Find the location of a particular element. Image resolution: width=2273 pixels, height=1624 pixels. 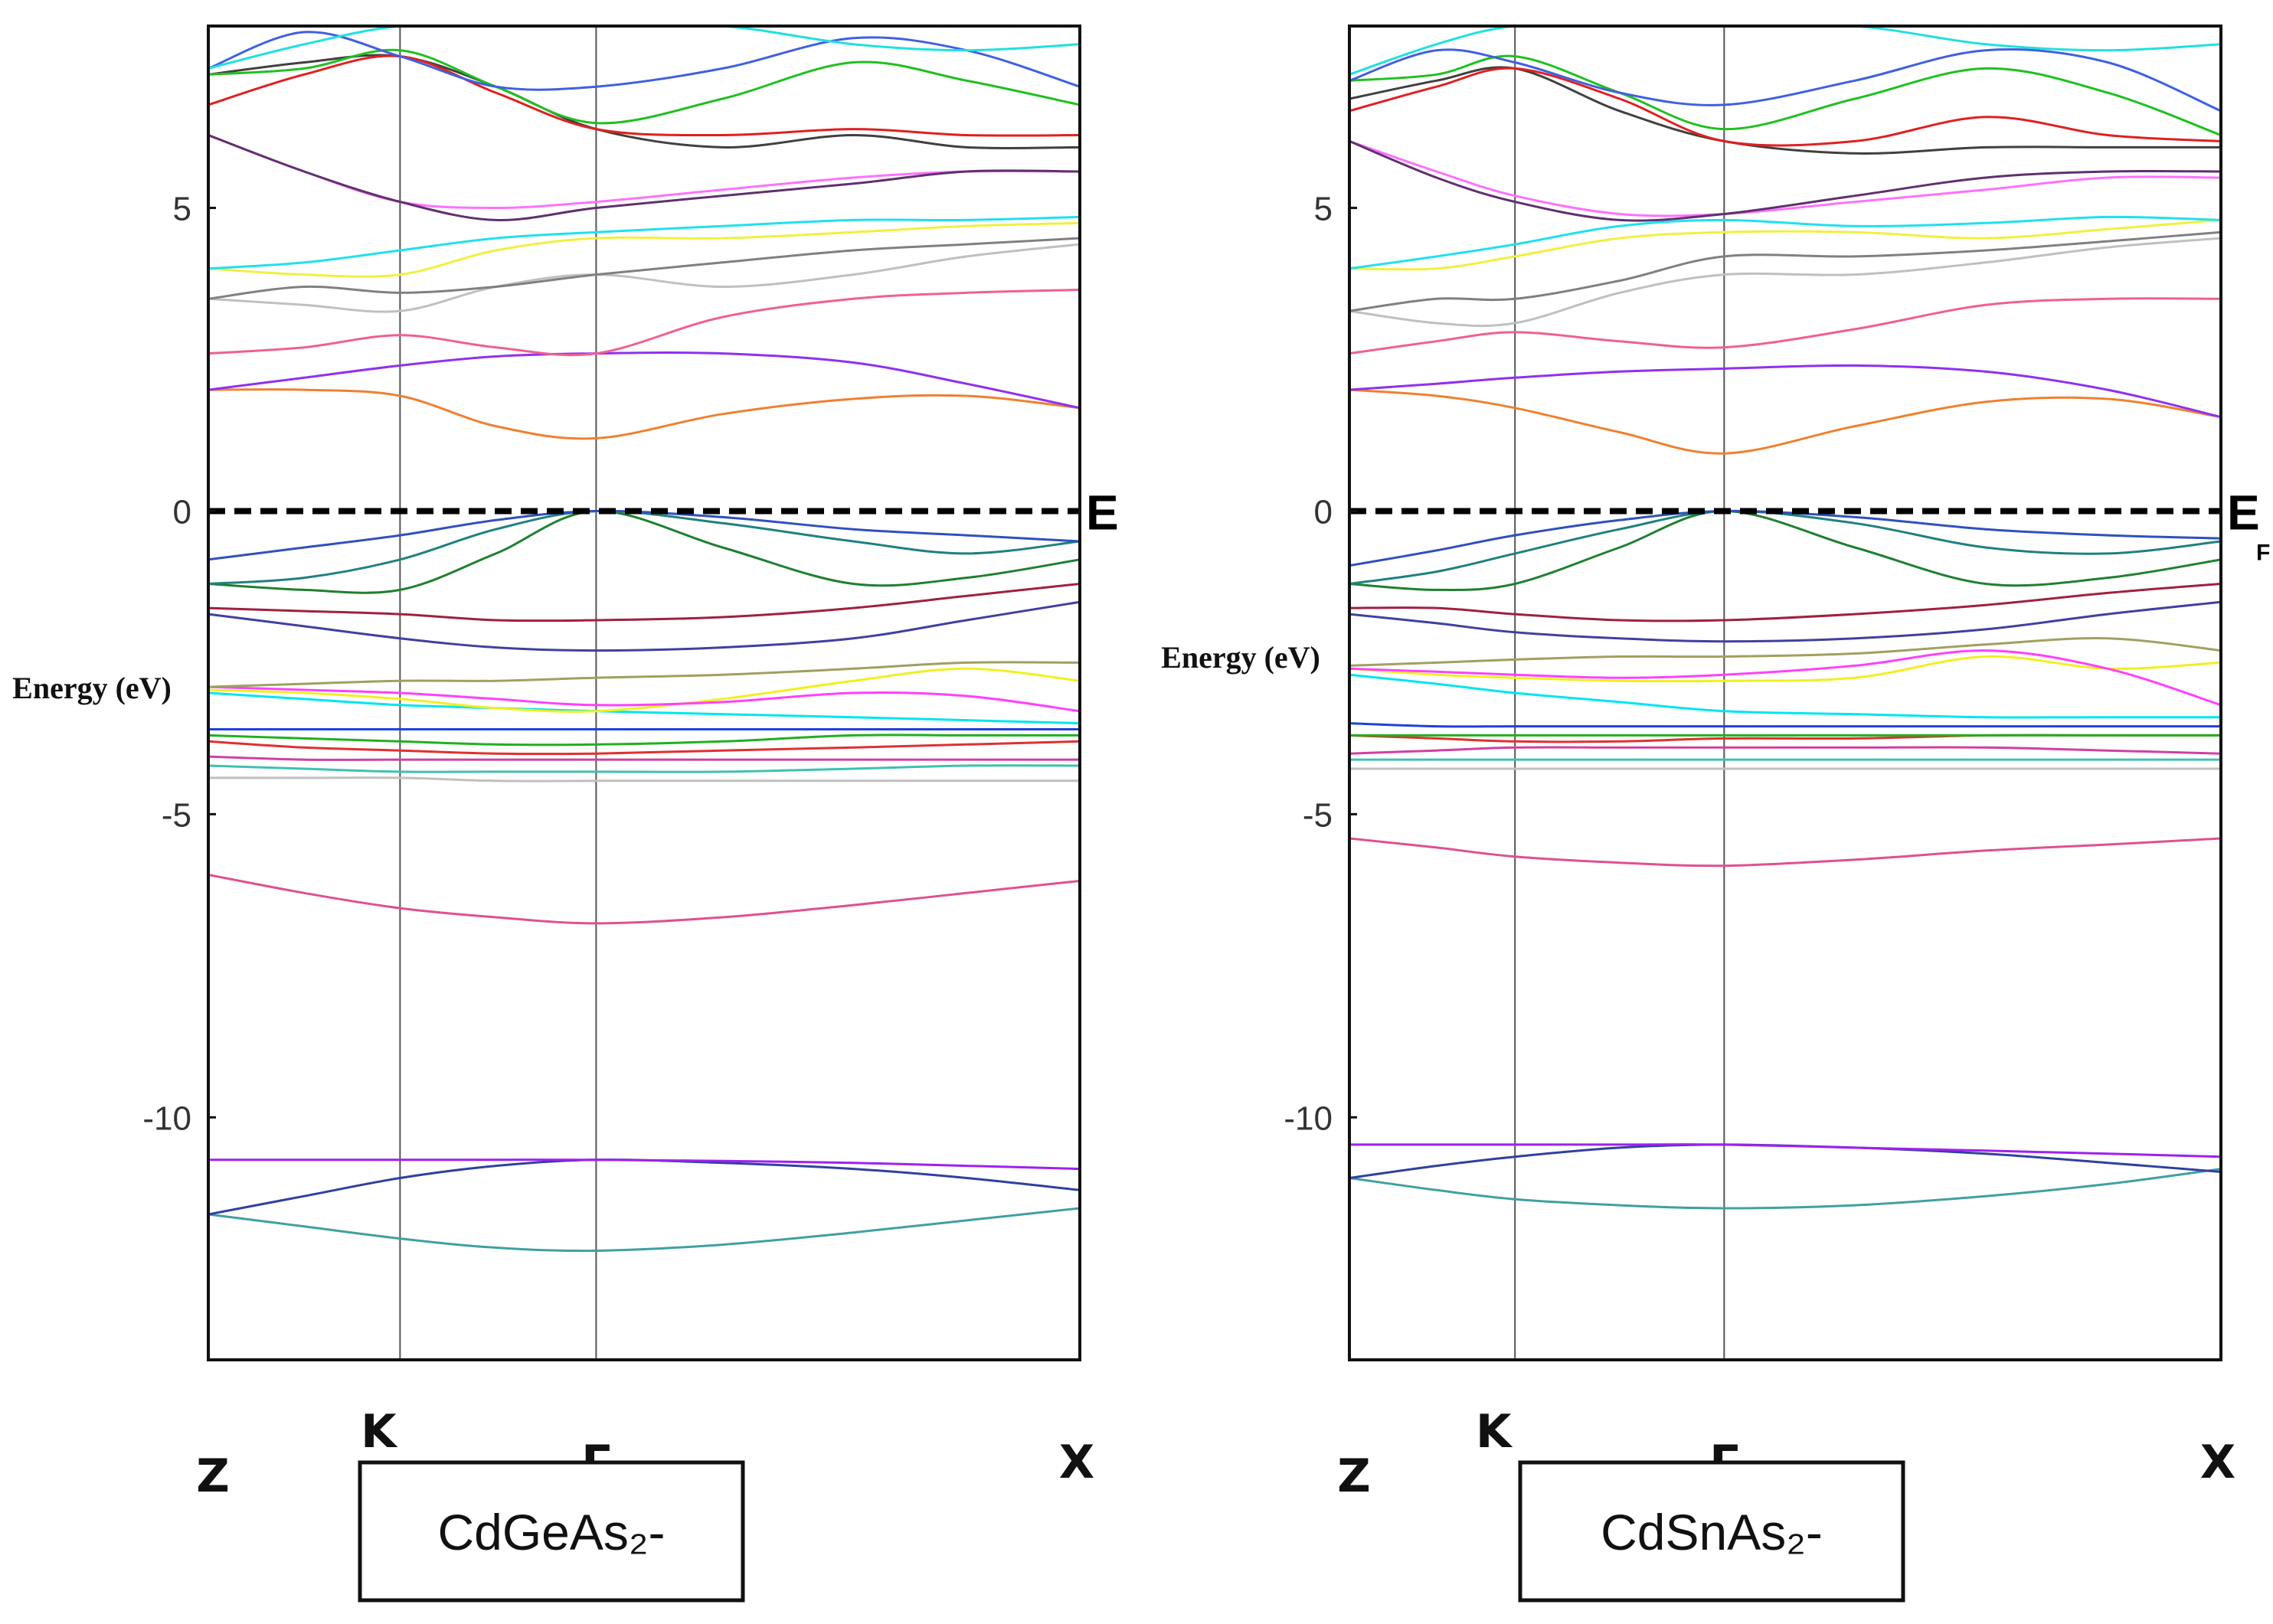

compound-caption: CdGeAs₂- is located at coordinates (551, 1532).